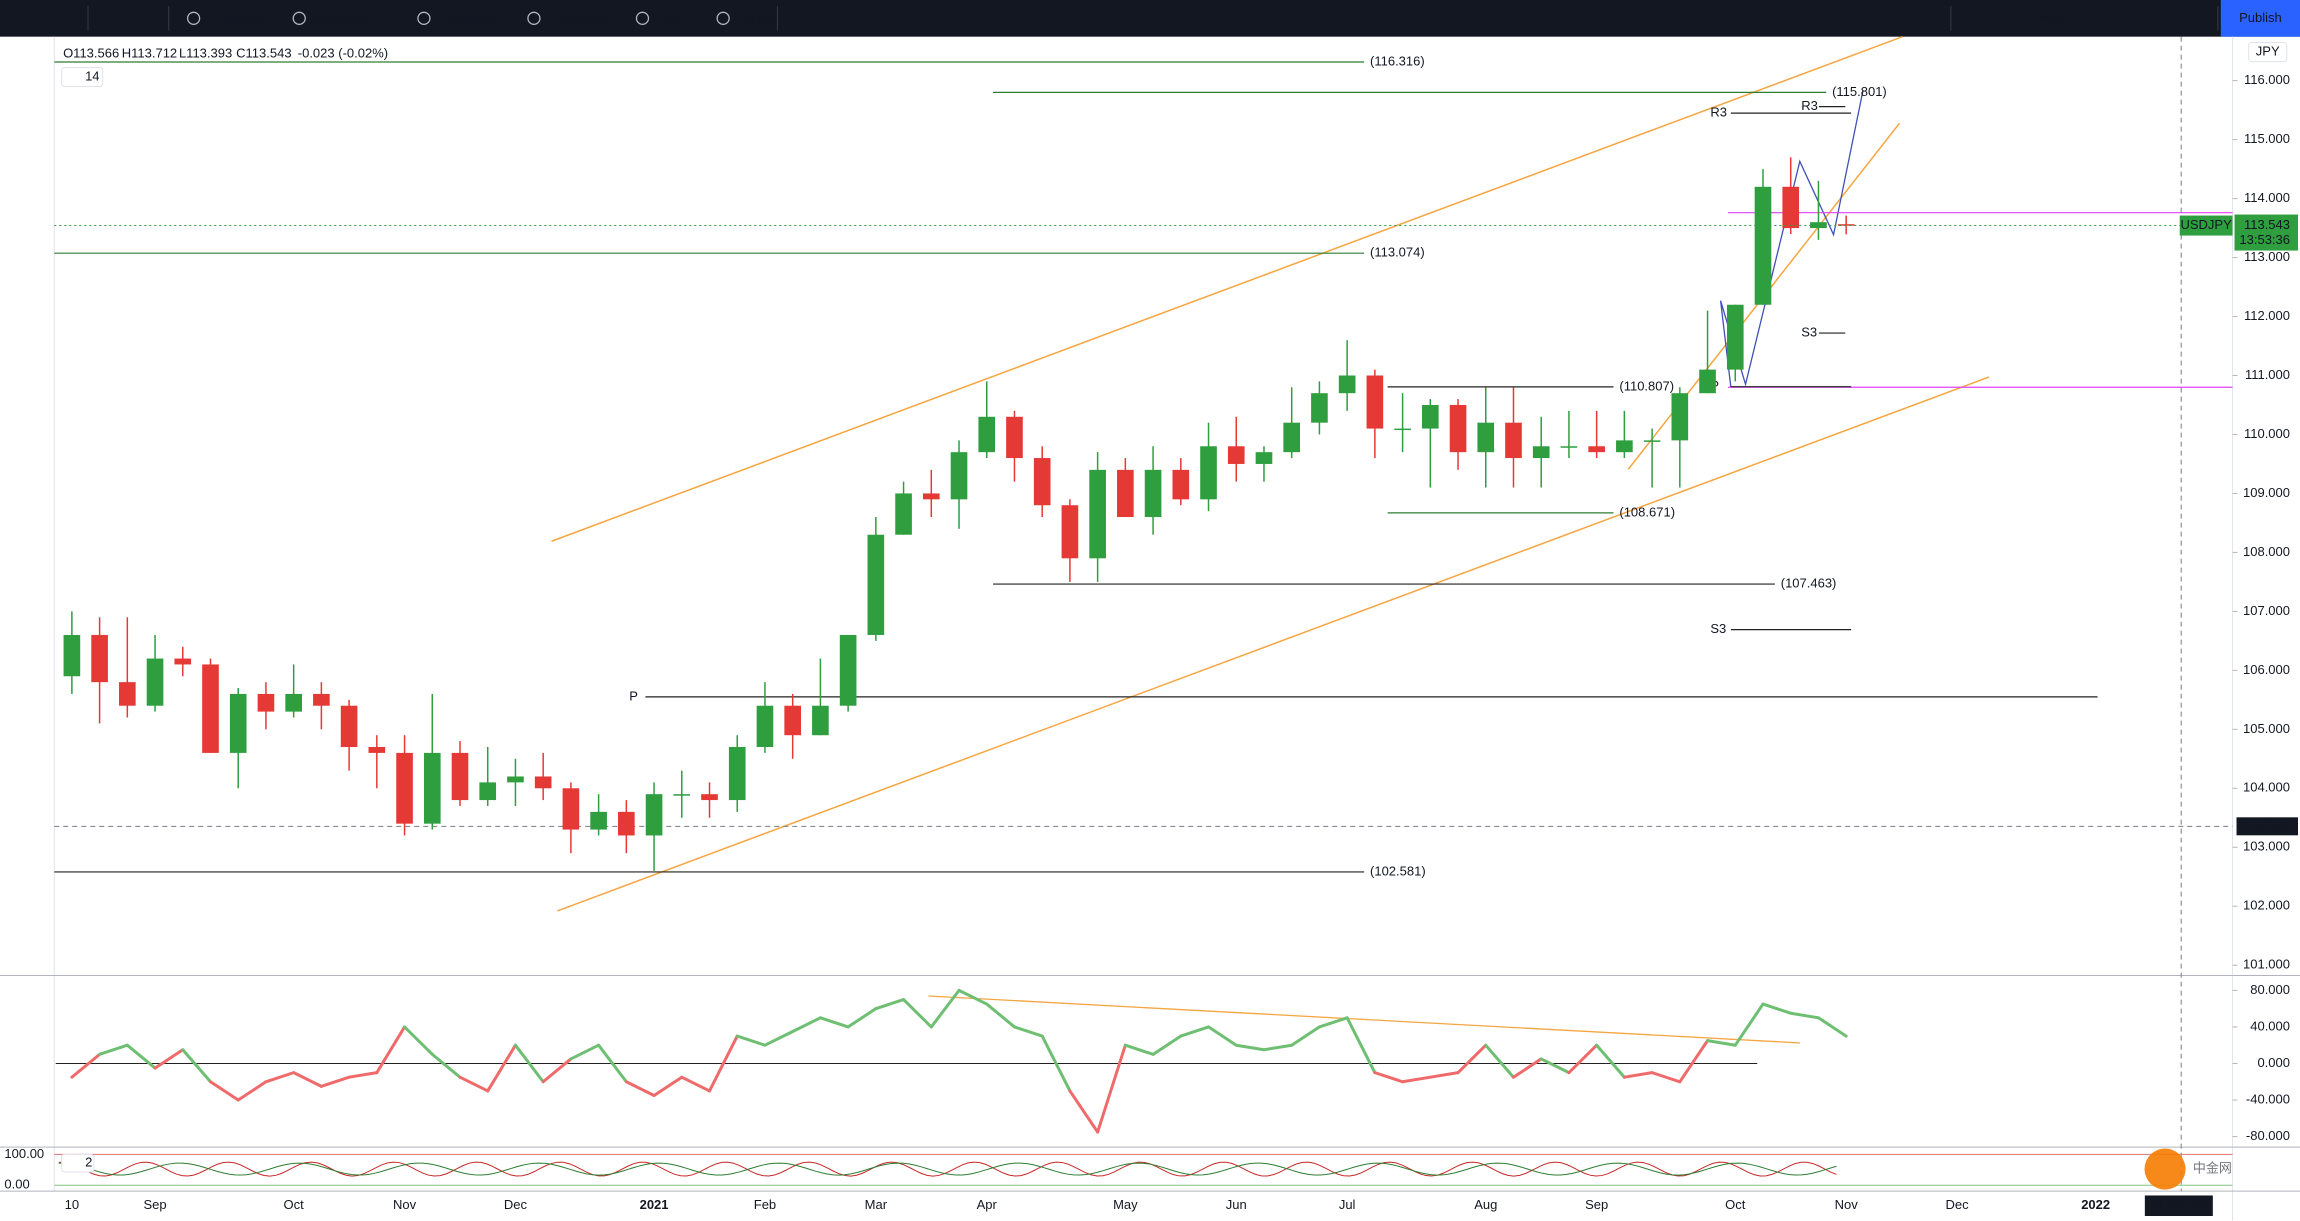  I want to click on y-tick-label: 80.000, so click(2270, 989).